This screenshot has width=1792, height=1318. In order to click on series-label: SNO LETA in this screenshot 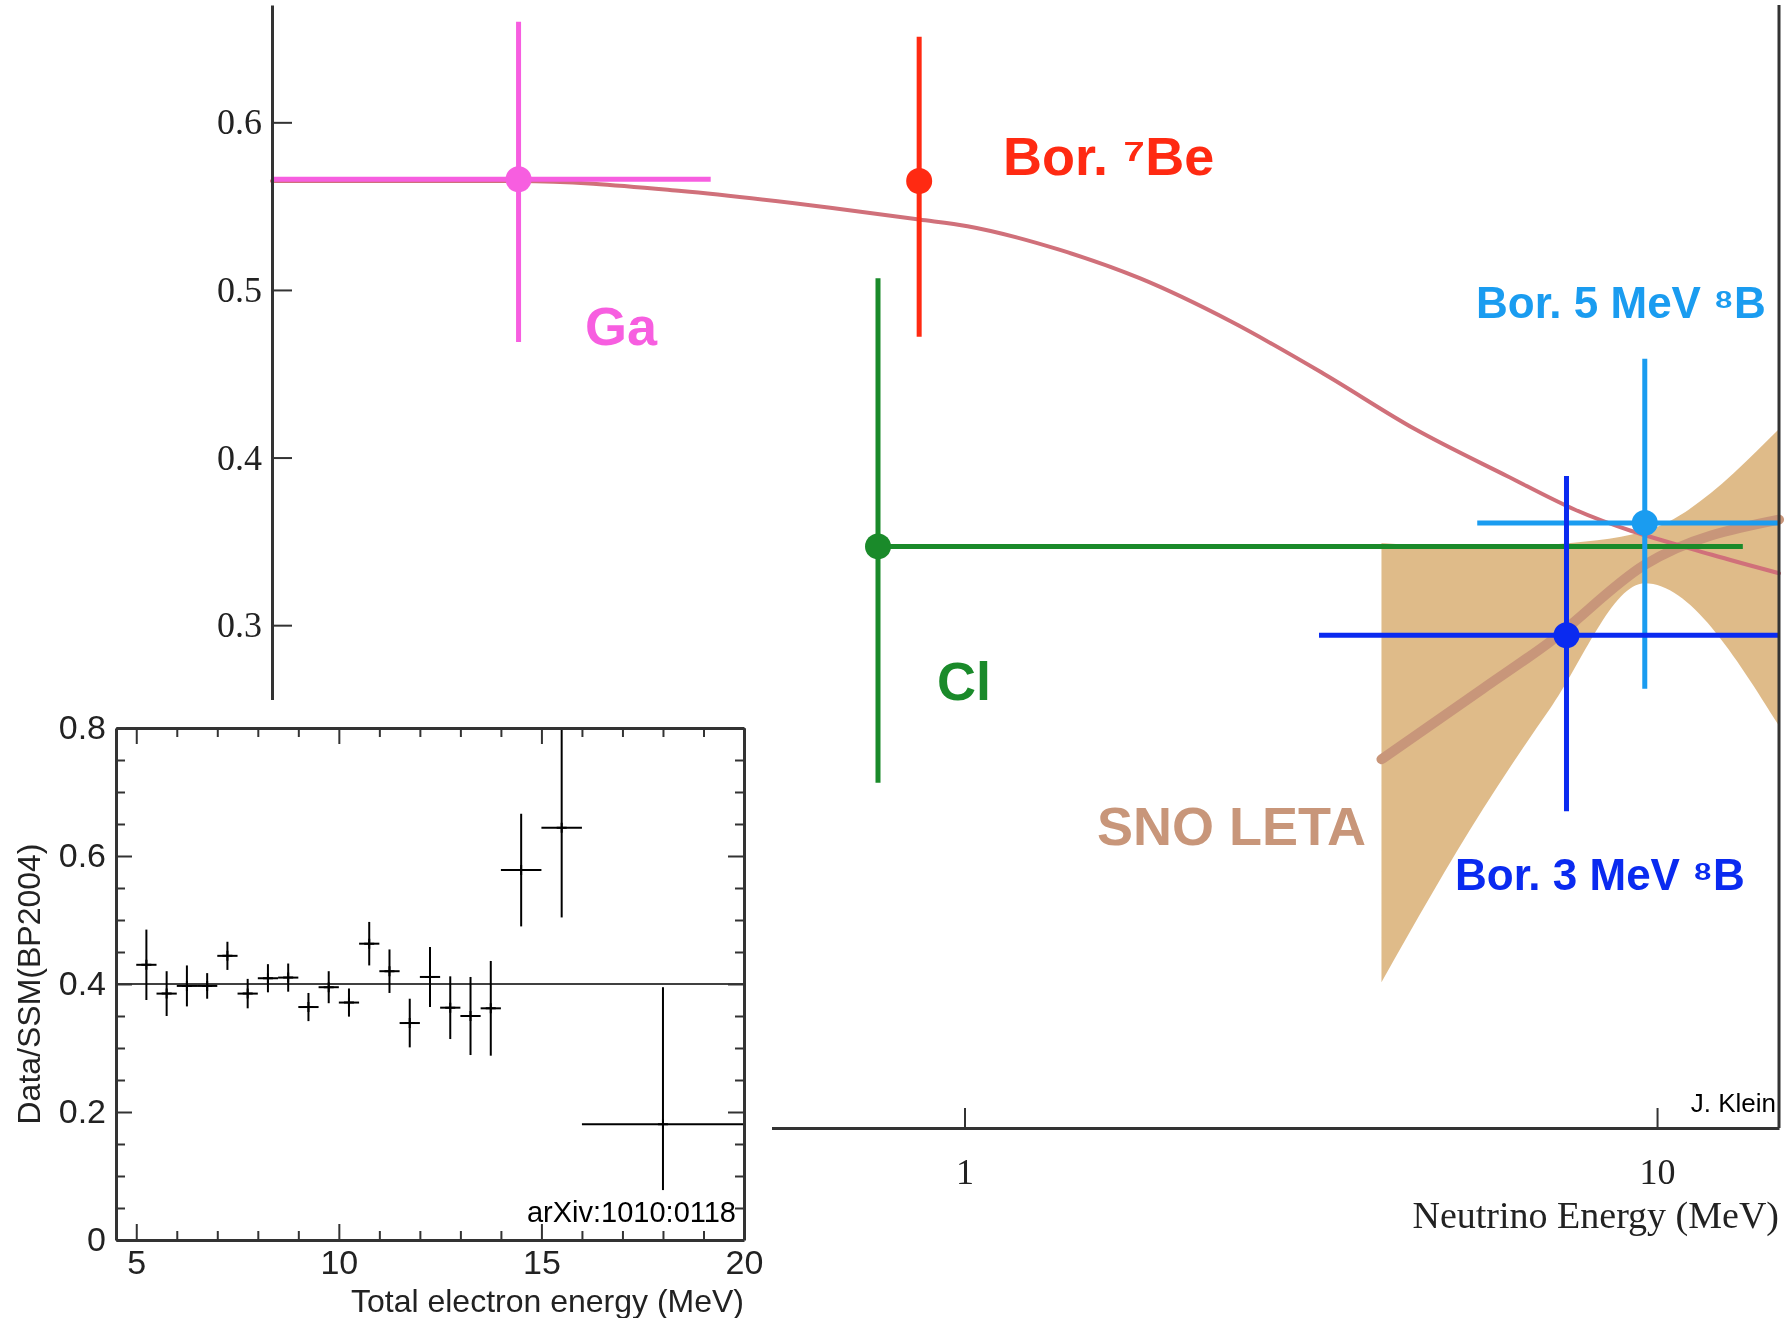, I will do `click(1231, 826)`.